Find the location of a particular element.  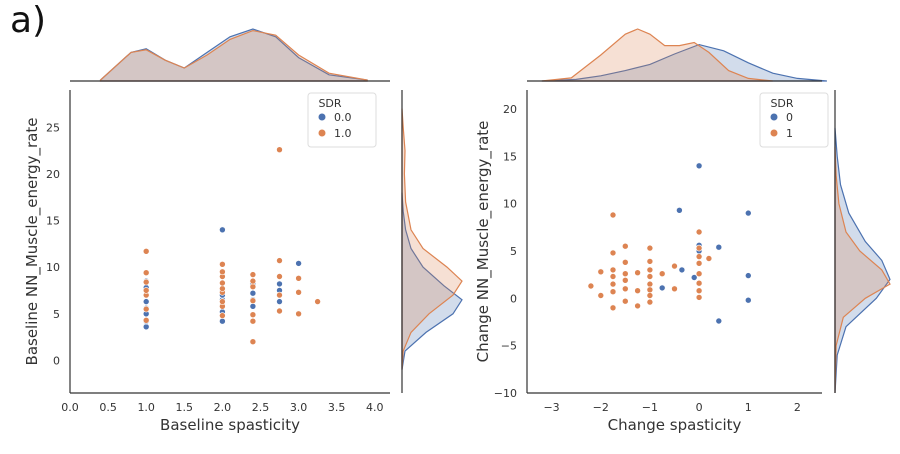

x-axis-label: Change spasticity is located at coordinates (675, 425).